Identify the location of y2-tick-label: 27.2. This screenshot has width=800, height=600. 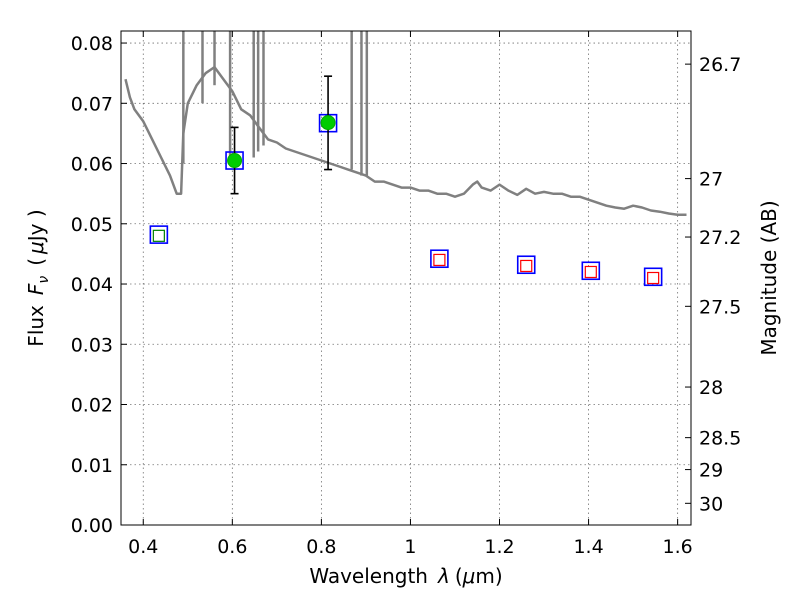
(720, 238).